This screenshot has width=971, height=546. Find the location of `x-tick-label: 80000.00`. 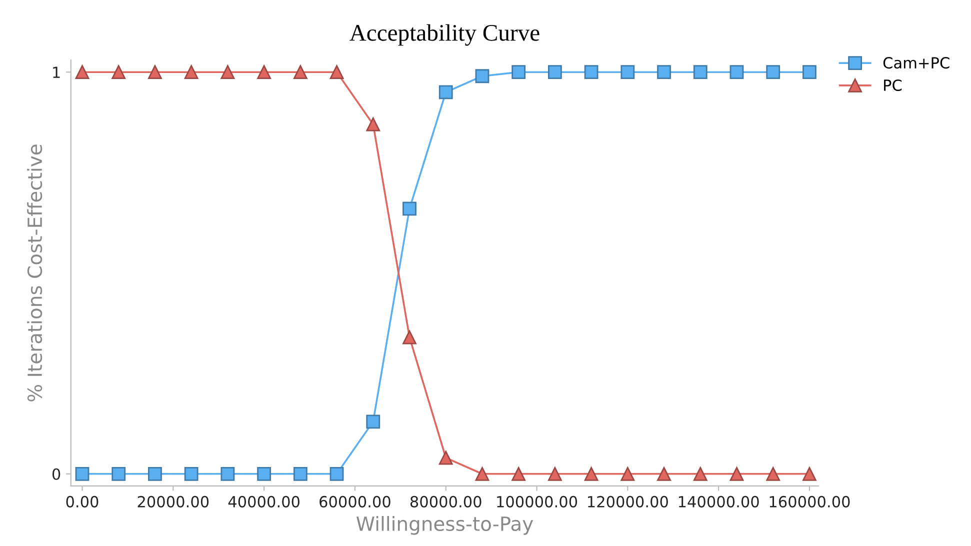

x-tick-label: 80000.00 is located at coordinates (446, 502).